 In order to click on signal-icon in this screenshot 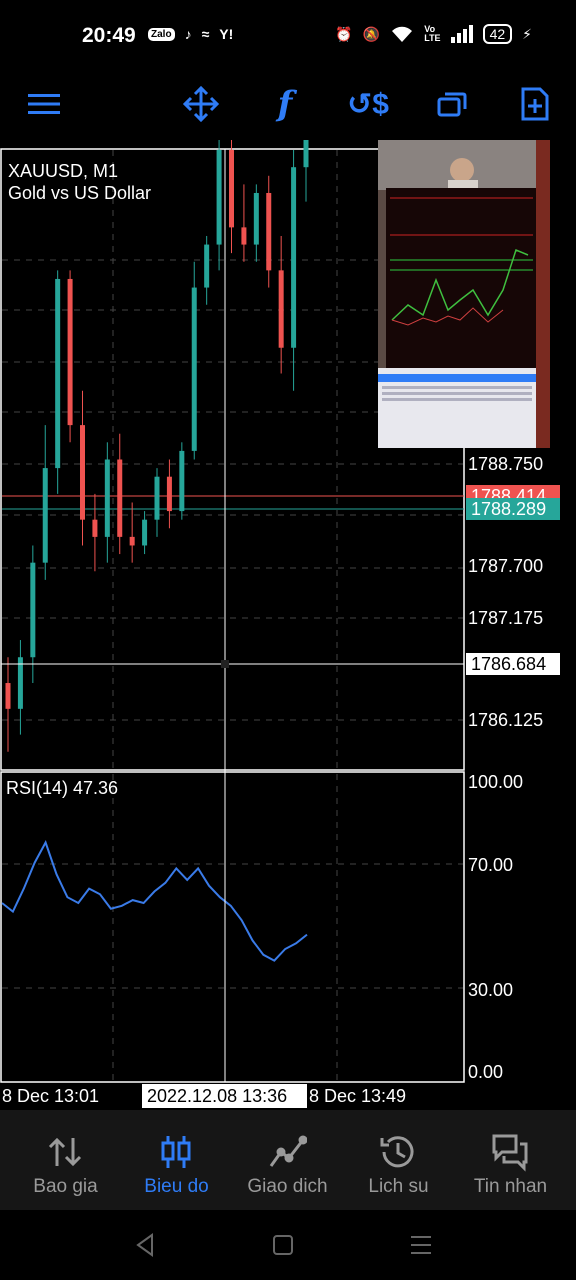, I will do `click(461, 34)`.